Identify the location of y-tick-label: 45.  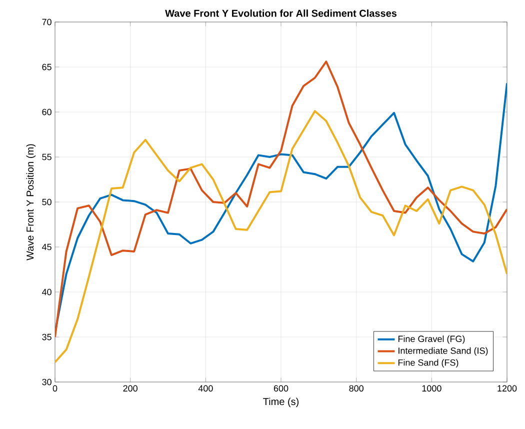
(47, 247).